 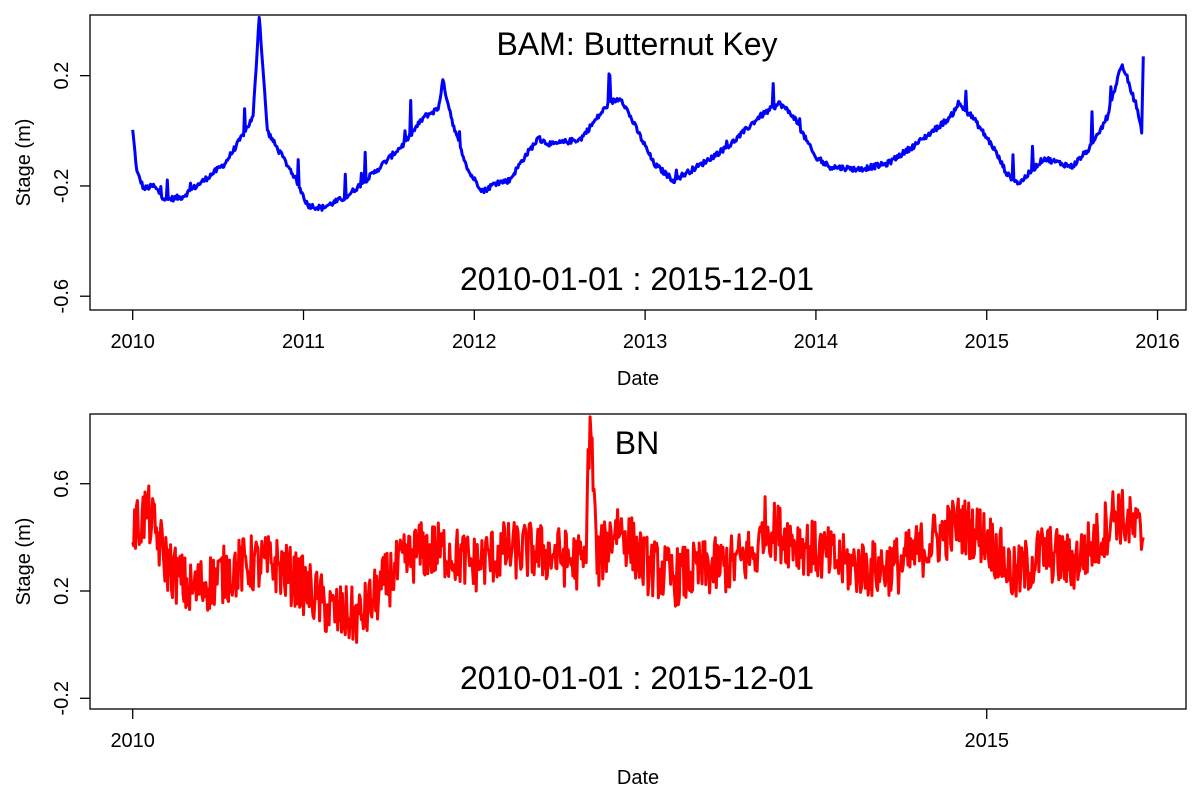 I want to click on x-tick-label: 2012, so click(x=474, y=342).